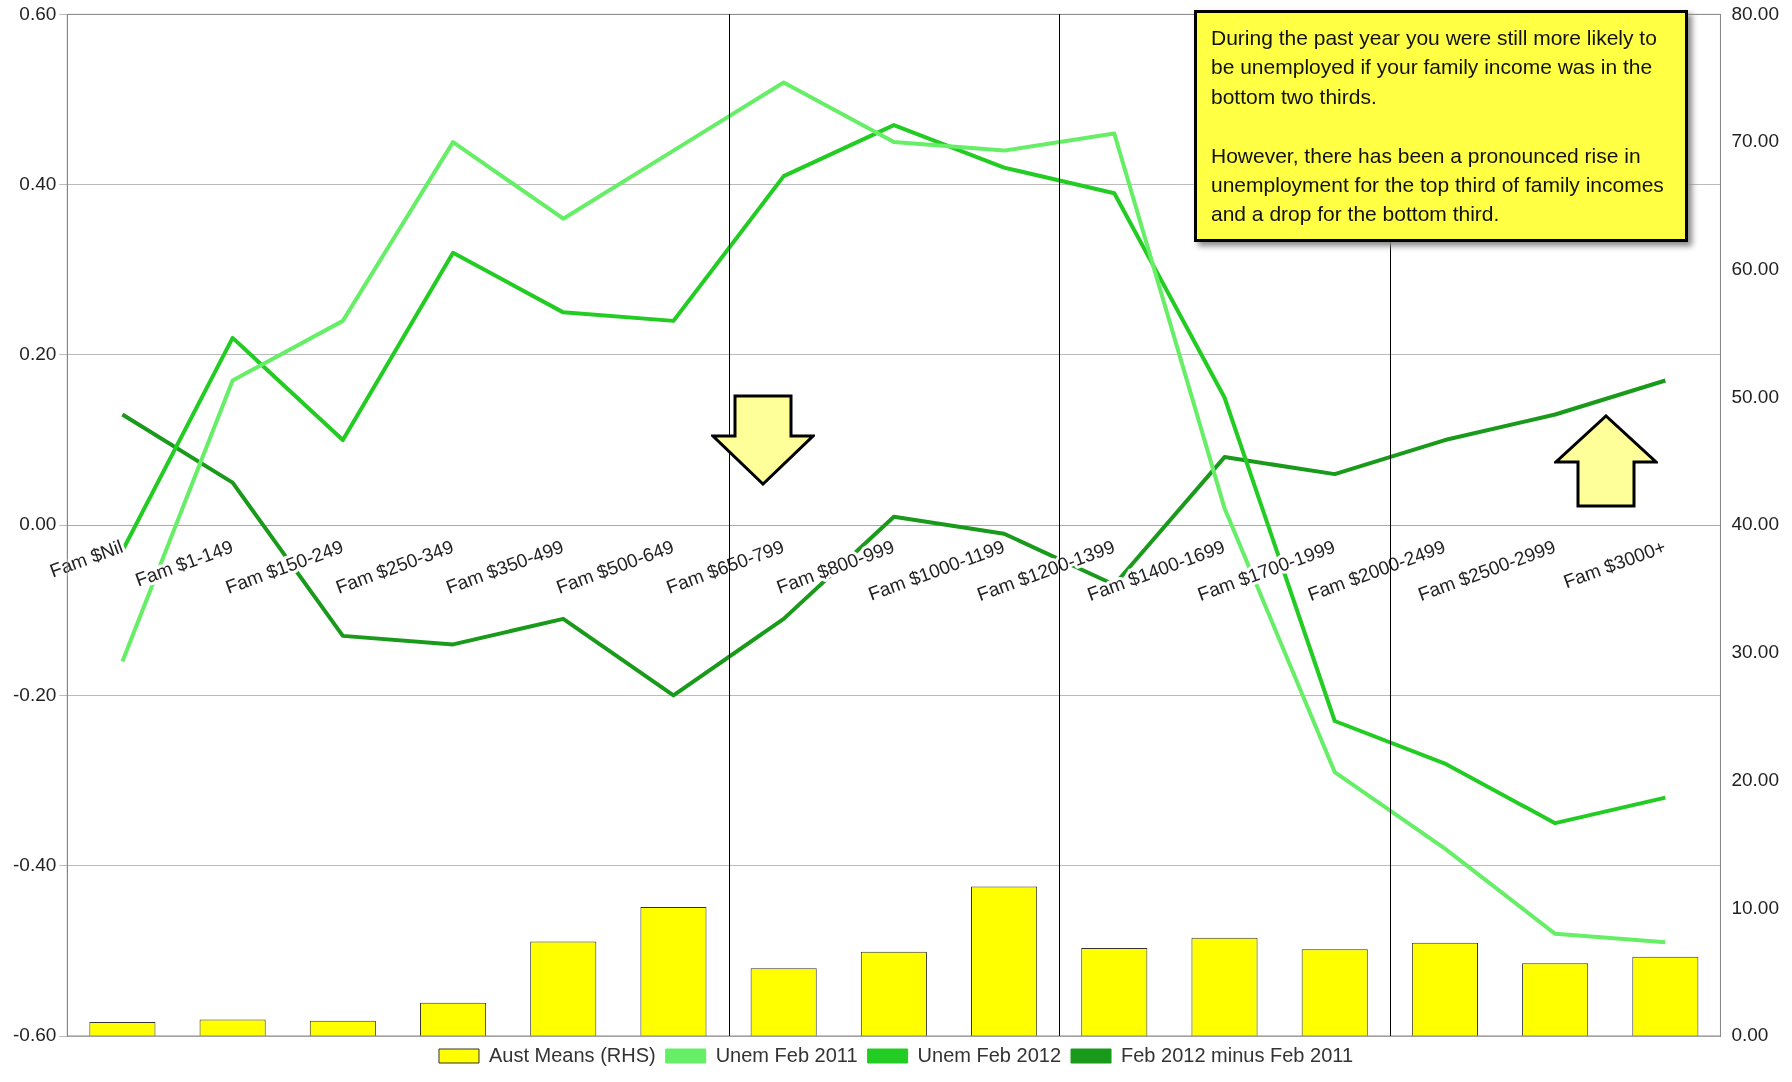 The width and height of the screenshot is (1792, 1082). Describe the element at coordinates (1755, 652) in the screenshot. I see `y2-tick-label: 30.00` at that location.